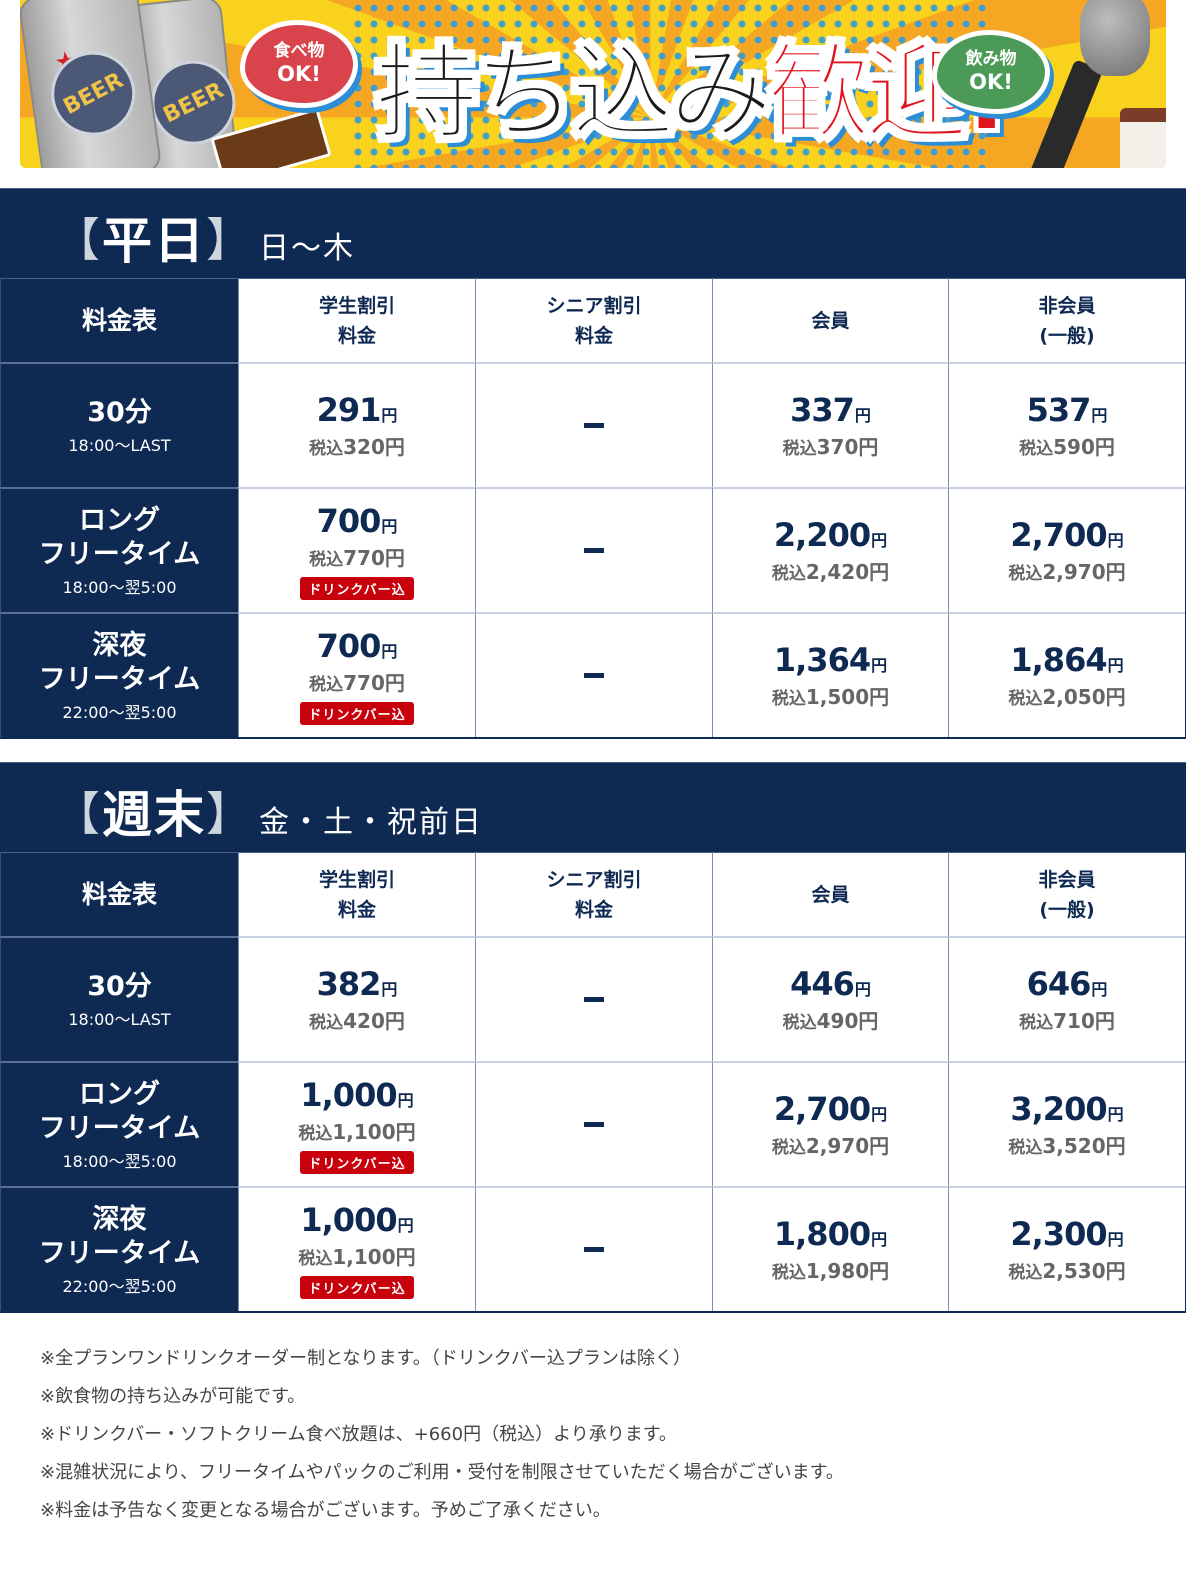 This screenshot has height=1587, width=1200. What do you see at coordinates (1067, 335) in the screenshot?
I see `column-header-label: (一般)` at bounding box center [1067, 335].